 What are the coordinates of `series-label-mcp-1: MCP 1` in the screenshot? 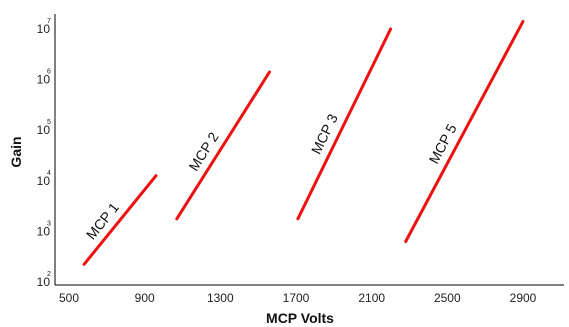 It's located at (102, 220).